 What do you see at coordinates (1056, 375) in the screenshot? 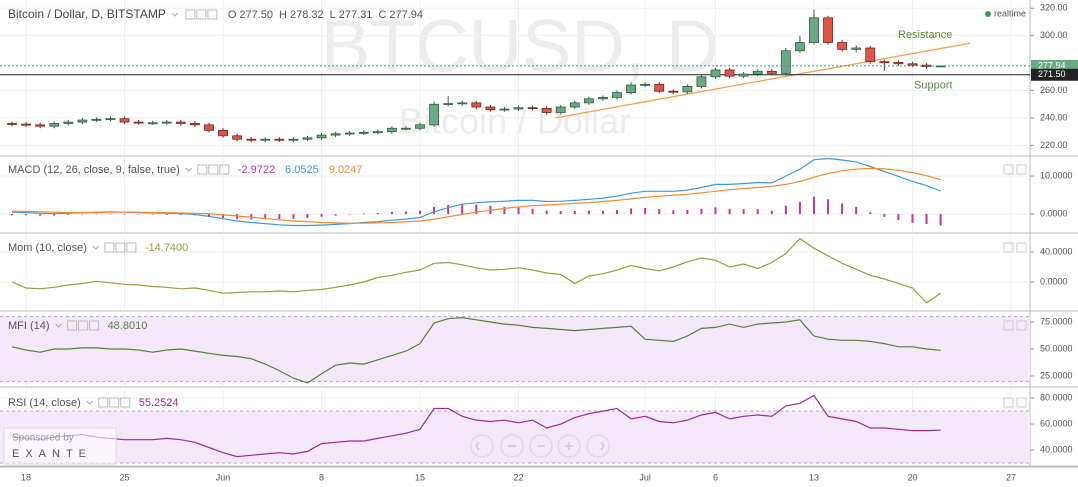
I see `y-tick-label: 25.0000` at bounding box center [1056, 375].